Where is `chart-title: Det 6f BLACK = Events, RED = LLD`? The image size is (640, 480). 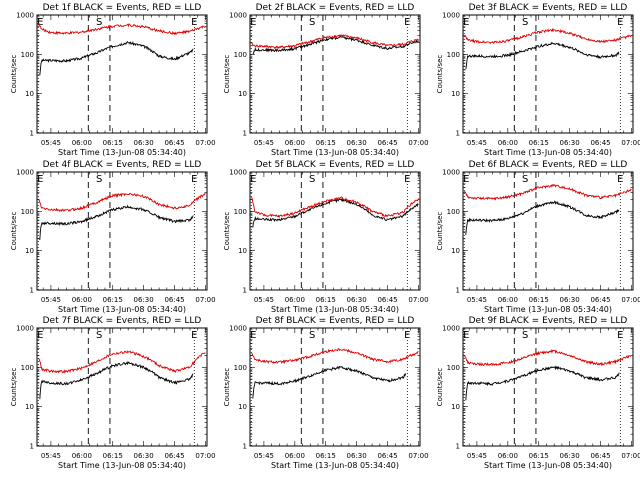
chart-title: Det 6f BLACK = Events, RED = LLD is located at coordinates (548, 165).